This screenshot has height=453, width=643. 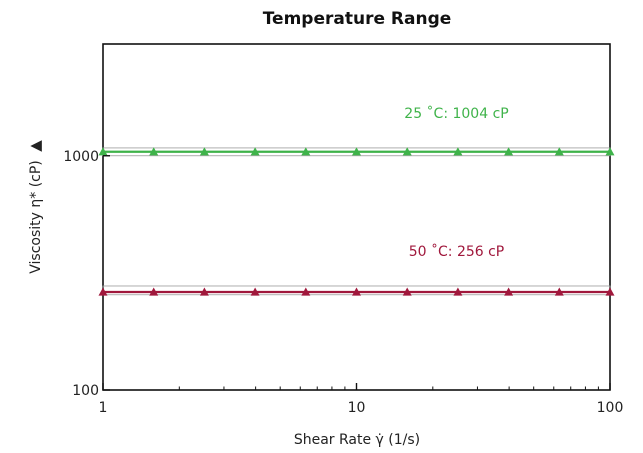 What do you see at coordinates (357, 440) in the screenshot?
I see `x-axis-label: Shear Rate γ̇ (1/s)` at bounding box center [357, 440].